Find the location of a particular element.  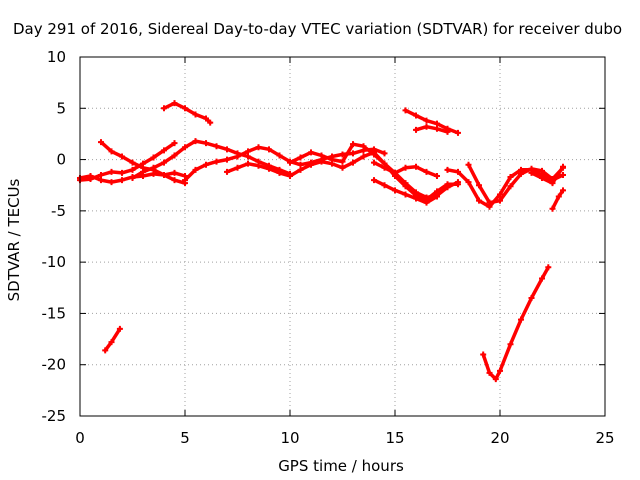

y-axis-label: SDTVAR / TECUs is located at coordinates (14, 239).